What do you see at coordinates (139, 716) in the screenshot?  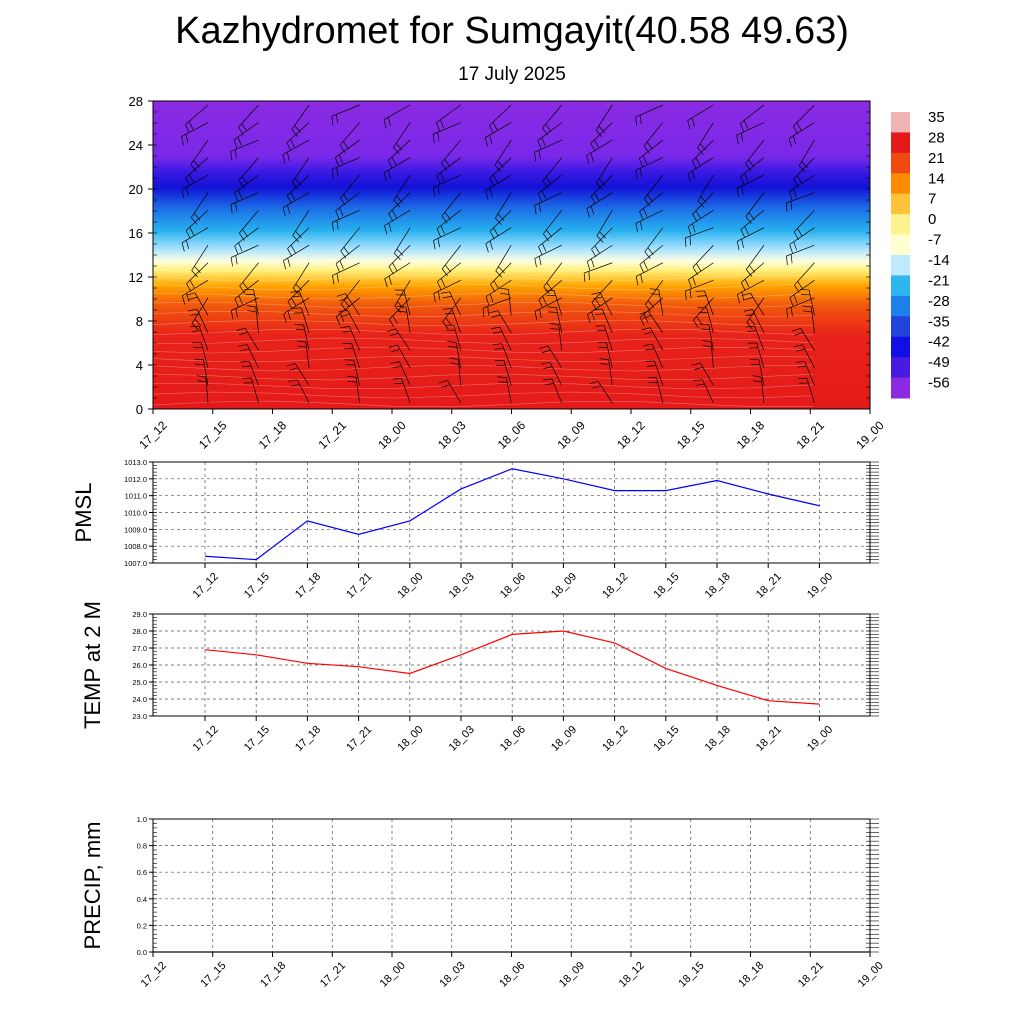 I see `y-tick-label: 23.0` at bounding box center [139, 716].